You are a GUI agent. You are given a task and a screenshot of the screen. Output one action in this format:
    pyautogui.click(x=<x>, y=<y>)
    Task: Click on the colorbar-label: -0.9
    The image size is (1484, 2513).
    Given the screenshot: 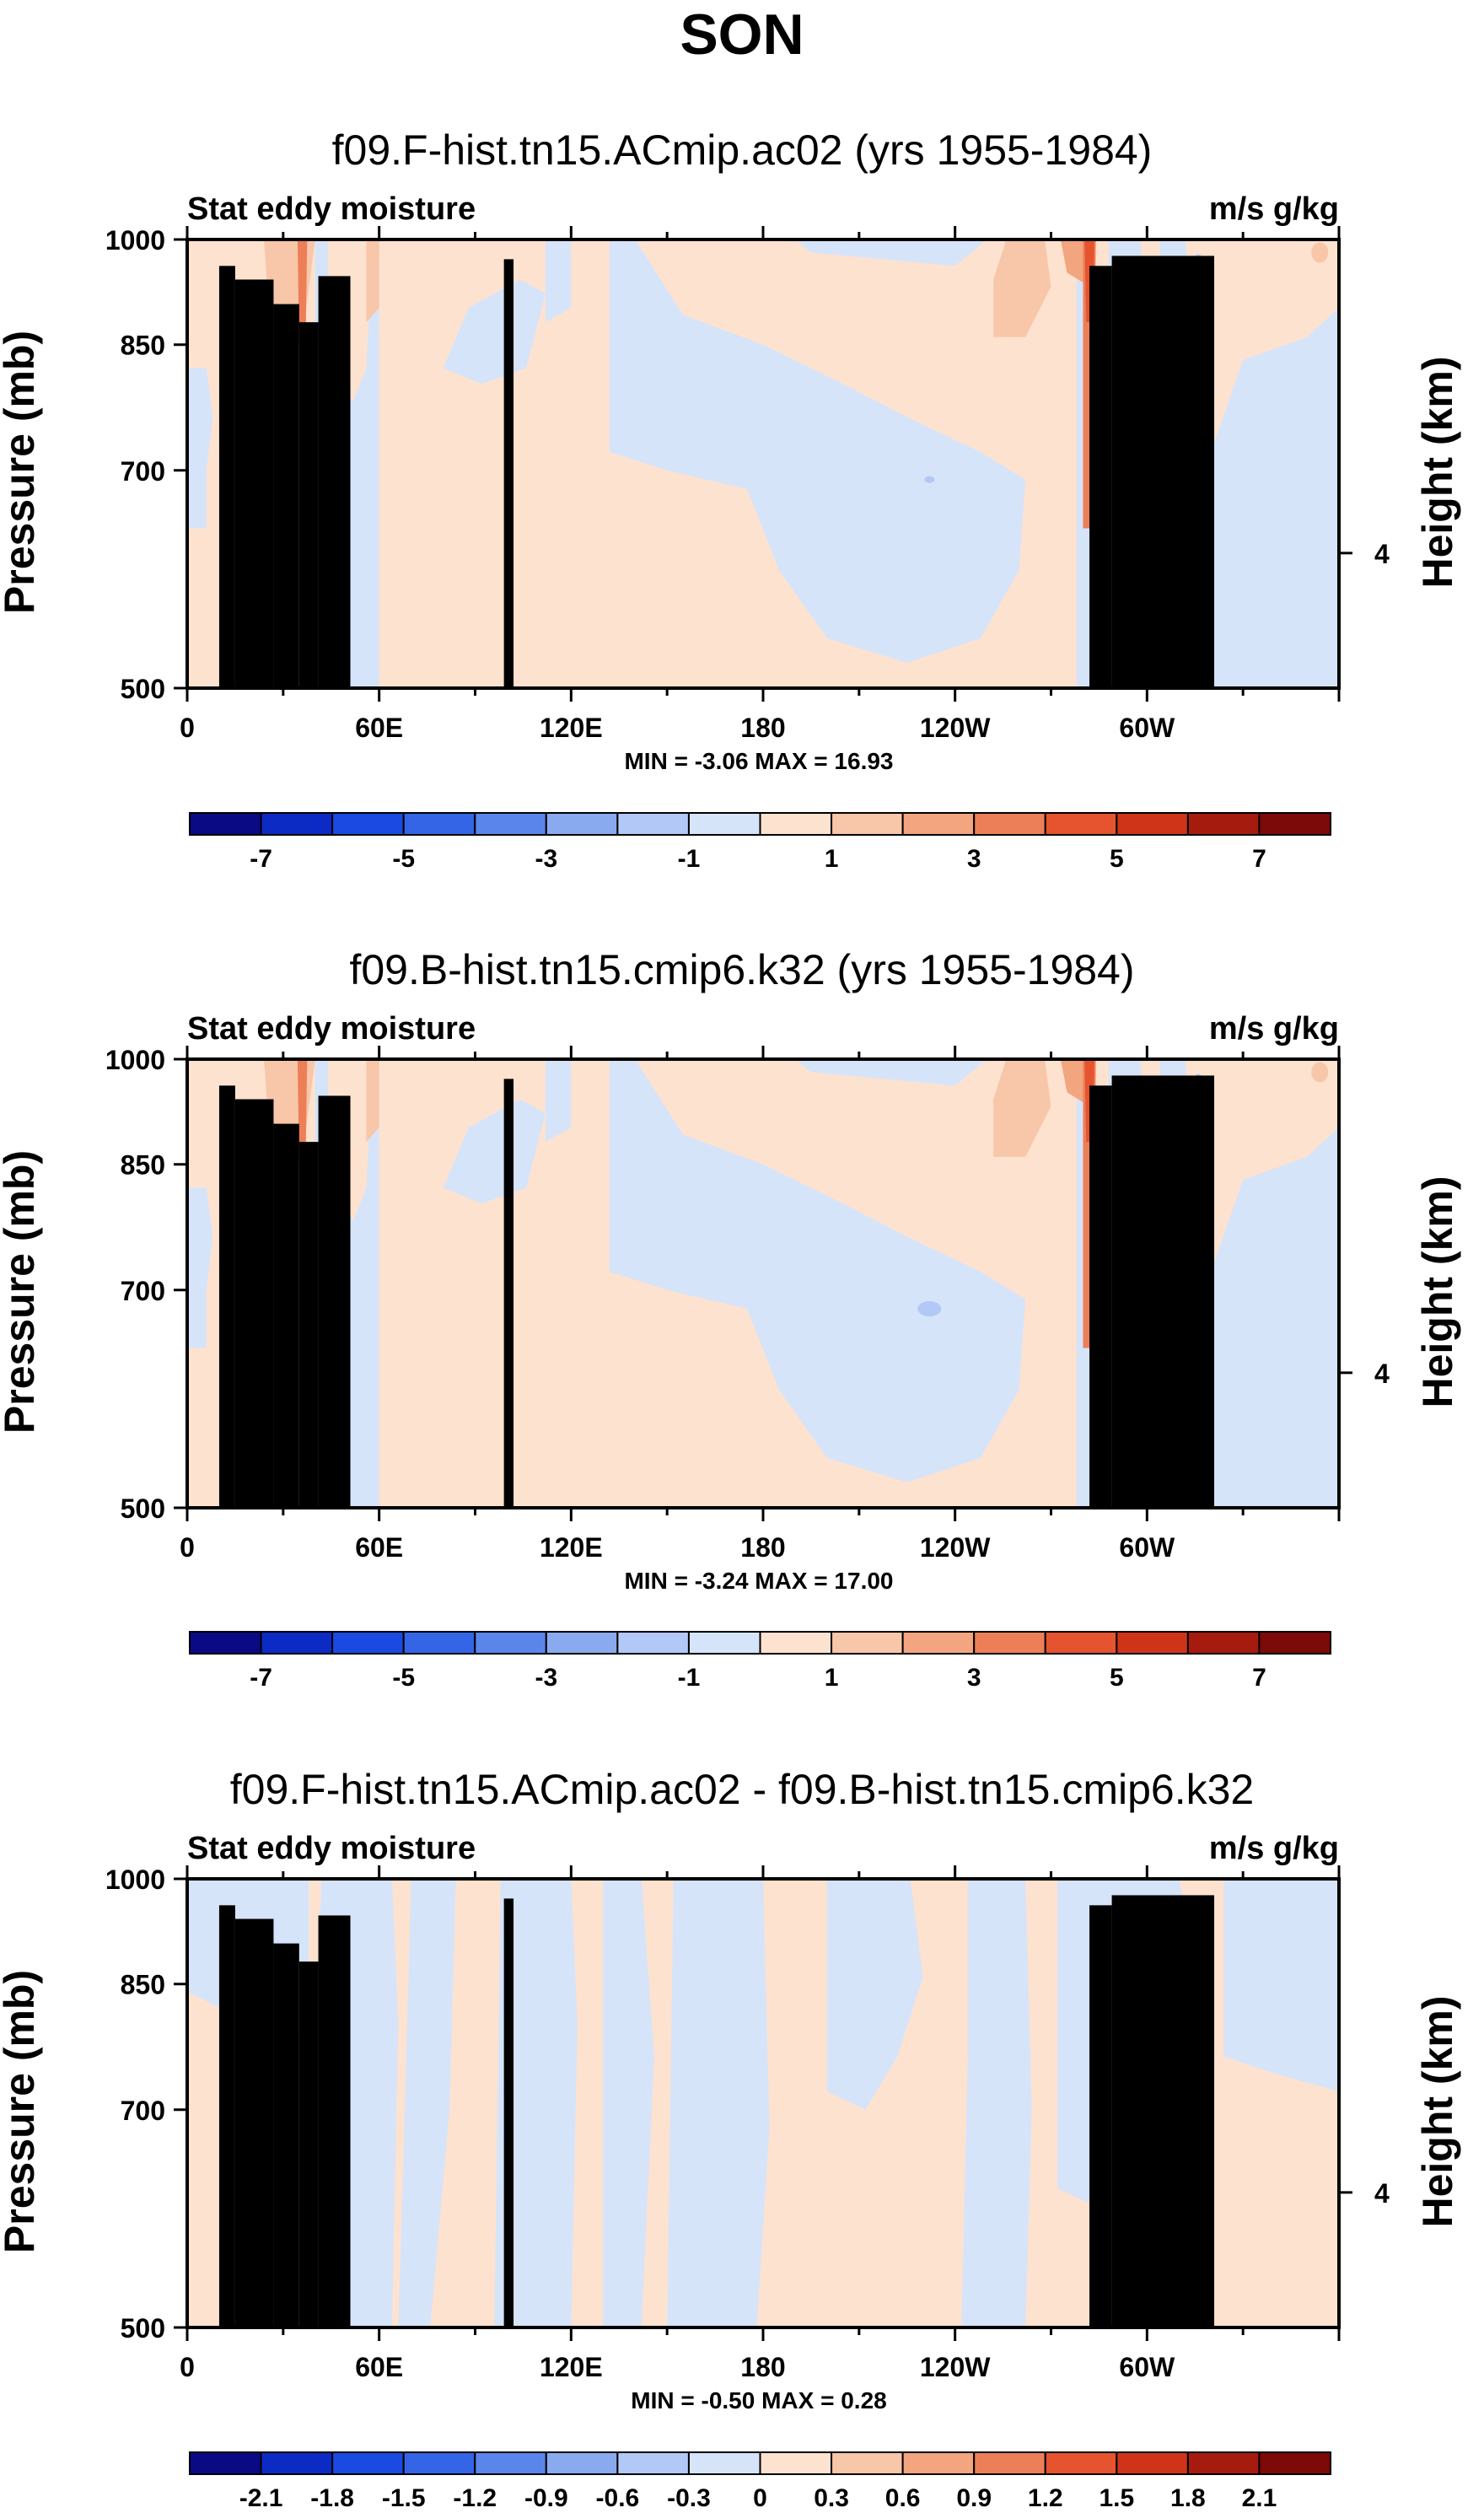 What is the action you would take?
    pyautogui.click(x=546, y=2496)
    